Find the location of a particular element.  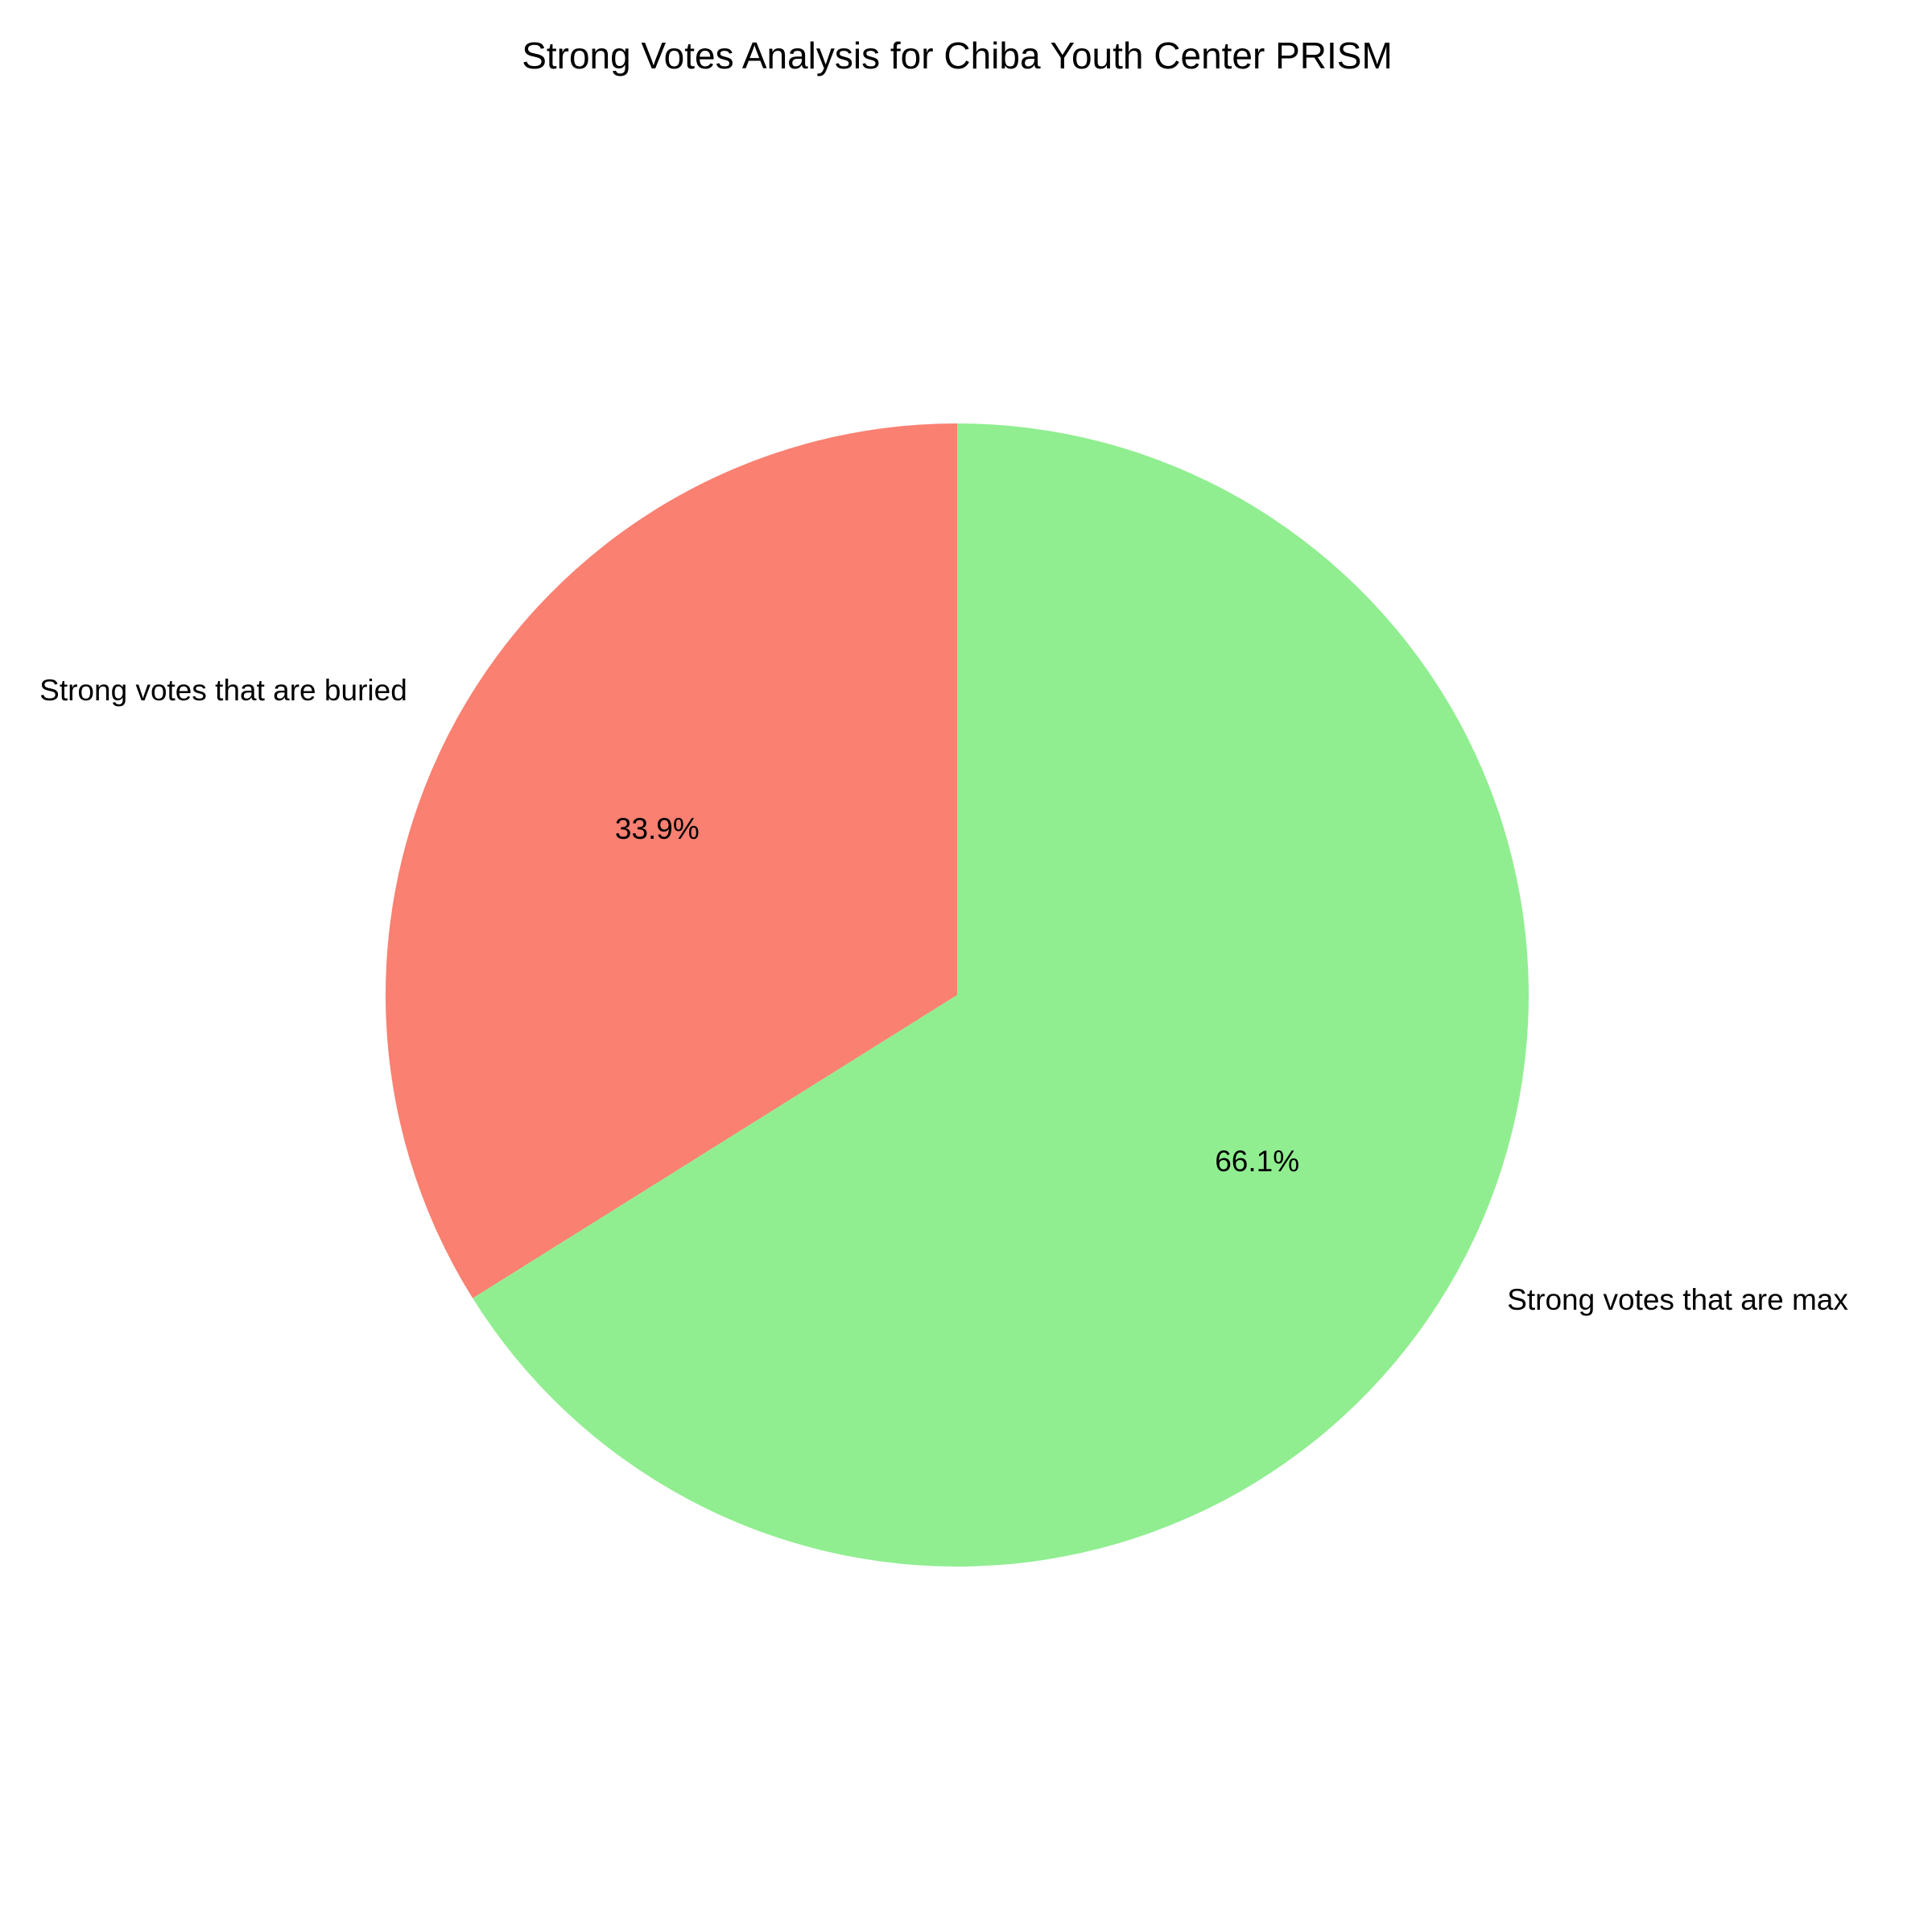

pie-slice-label-0: Strong votes that are max is located at coordinates (1677, 1299).